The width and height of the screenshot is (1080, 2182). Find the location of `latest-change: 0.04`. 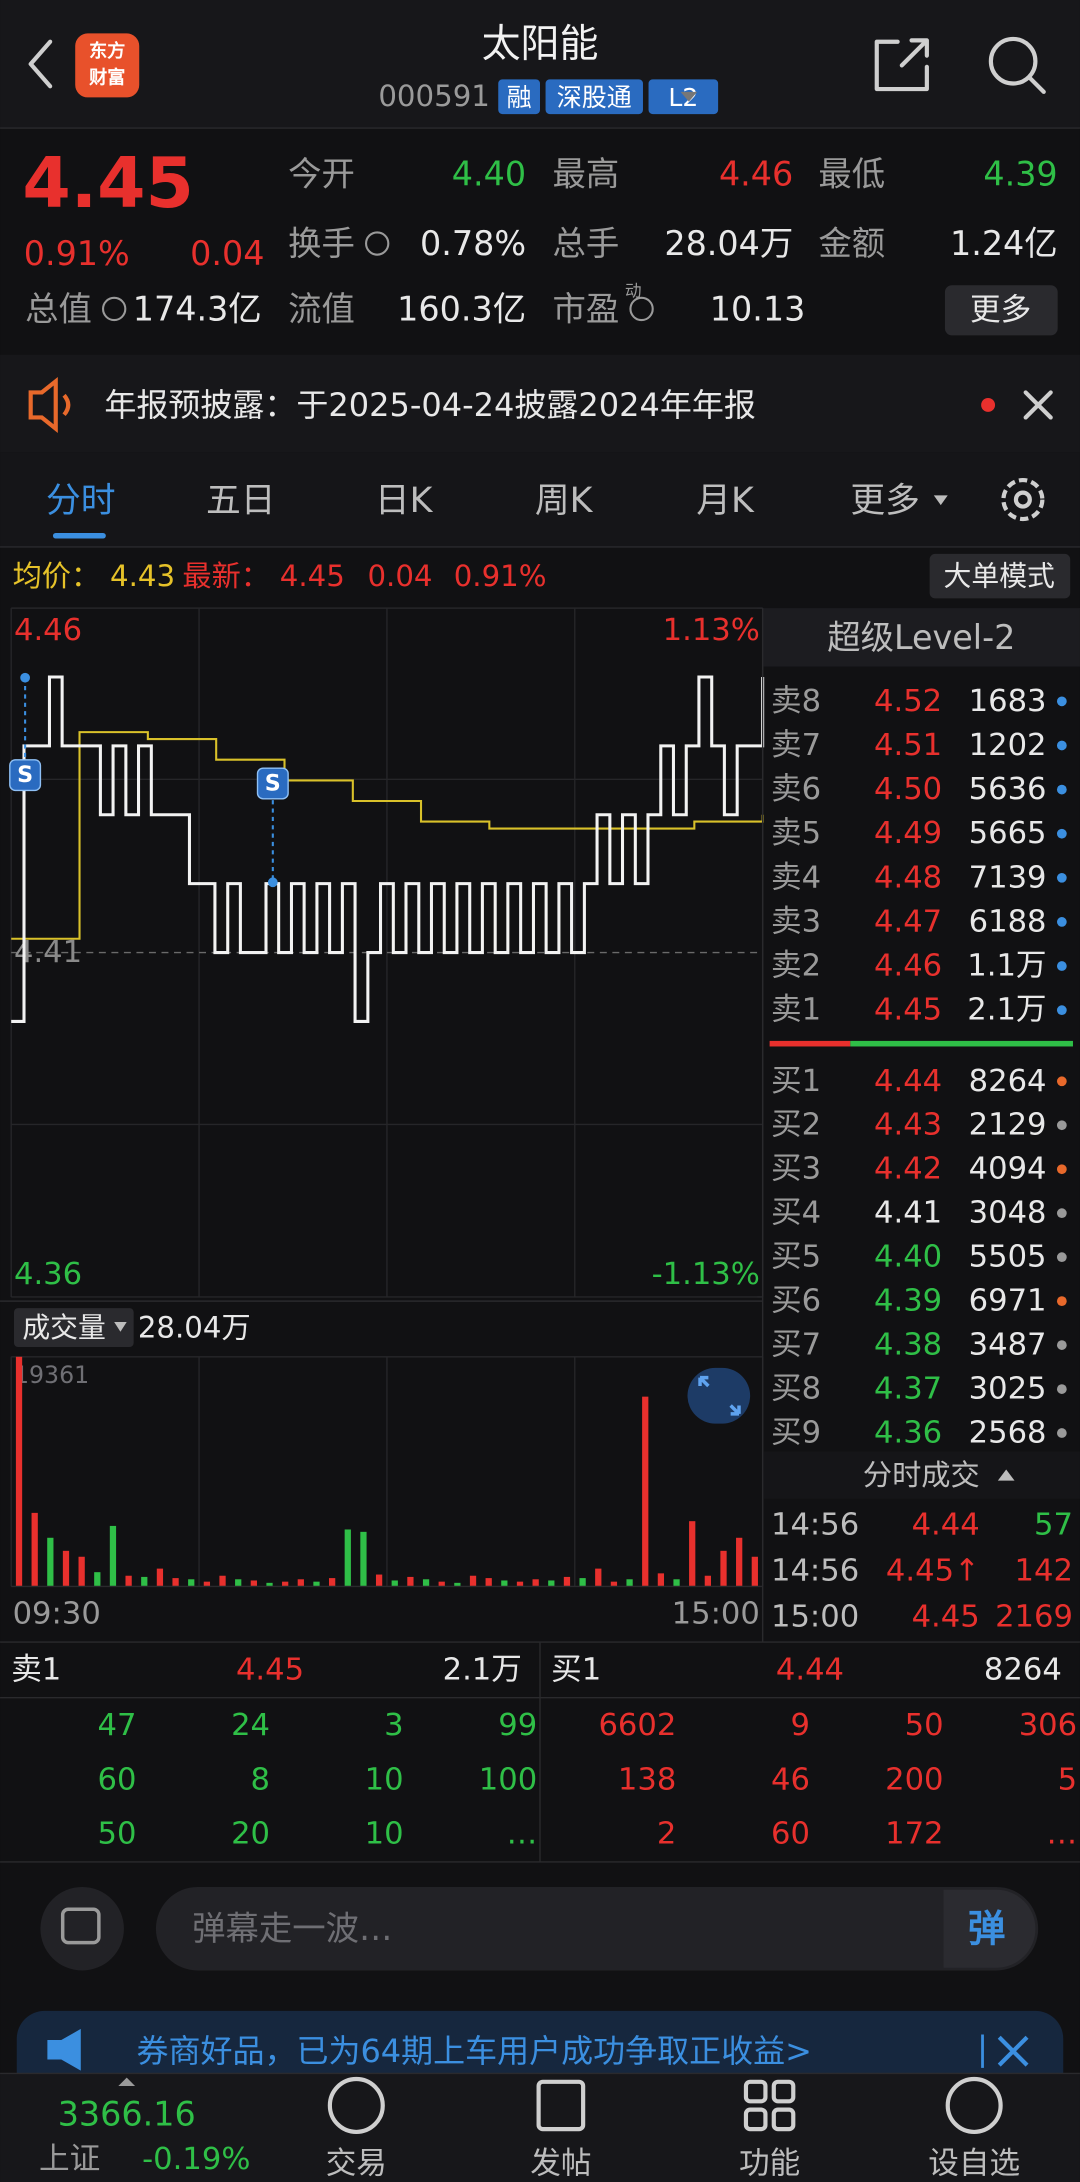

latest-change: 0.04 is located at coordinates (399, 576).